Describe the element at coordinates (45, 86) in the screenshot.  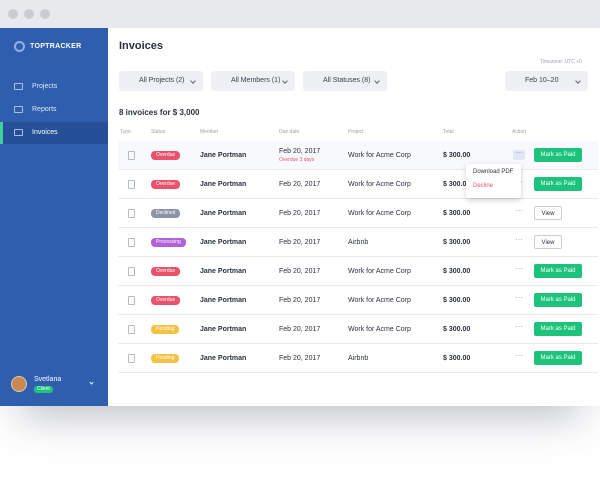
I see `nav-label: Projects` at that location.